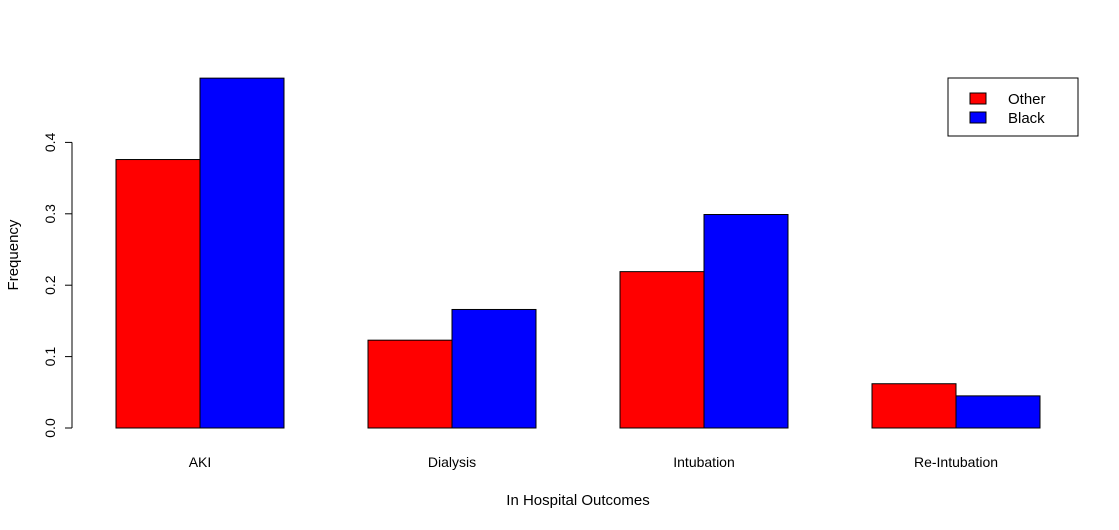 Image resolution: width=1119 pixels, height=530 pixels. I want to click on legend-label-other: Other, so click(1027, 99).